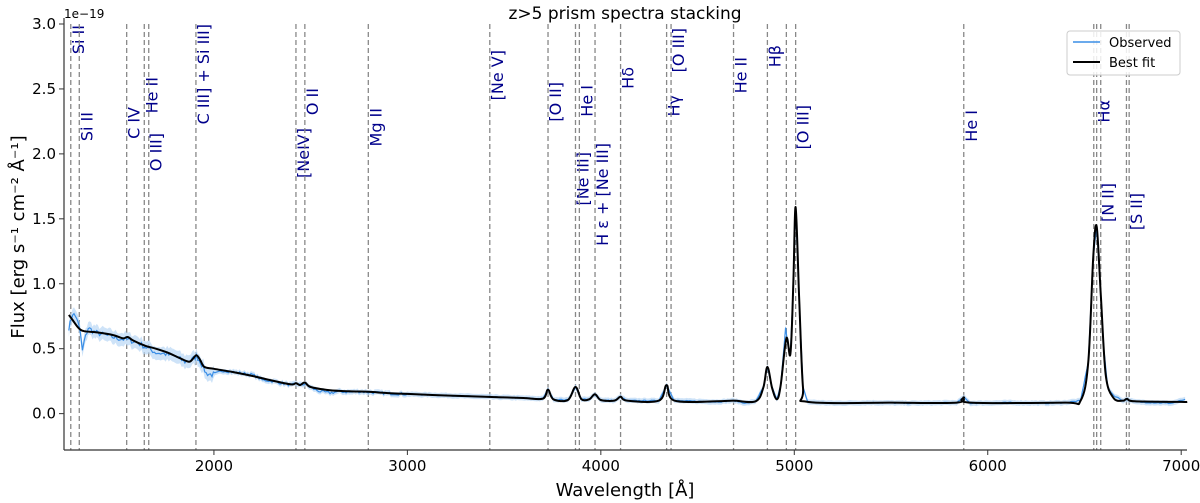 This screenshot has width=1200, height=503. Describe the element at coordinates (601, 466) in the screenshot. I see `x-tick-label: 4000` at that location.